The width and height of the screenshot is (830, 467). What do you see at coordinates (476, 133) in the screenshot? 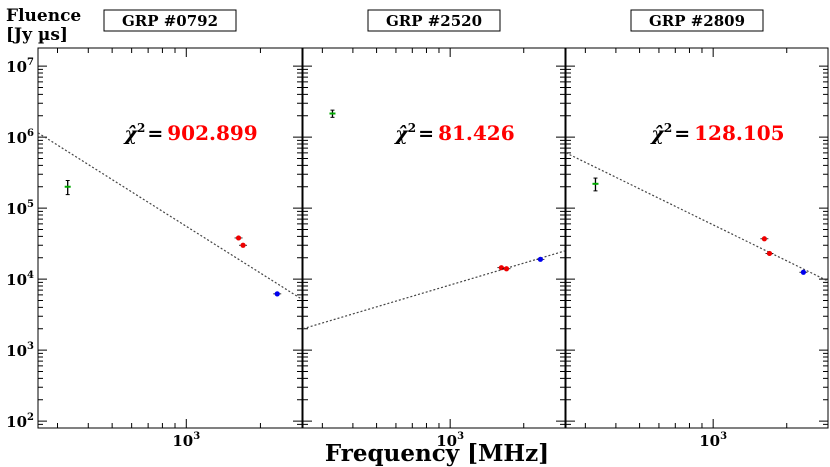
I see `chi2-value: 81.426` at bounding box center [476, 133].